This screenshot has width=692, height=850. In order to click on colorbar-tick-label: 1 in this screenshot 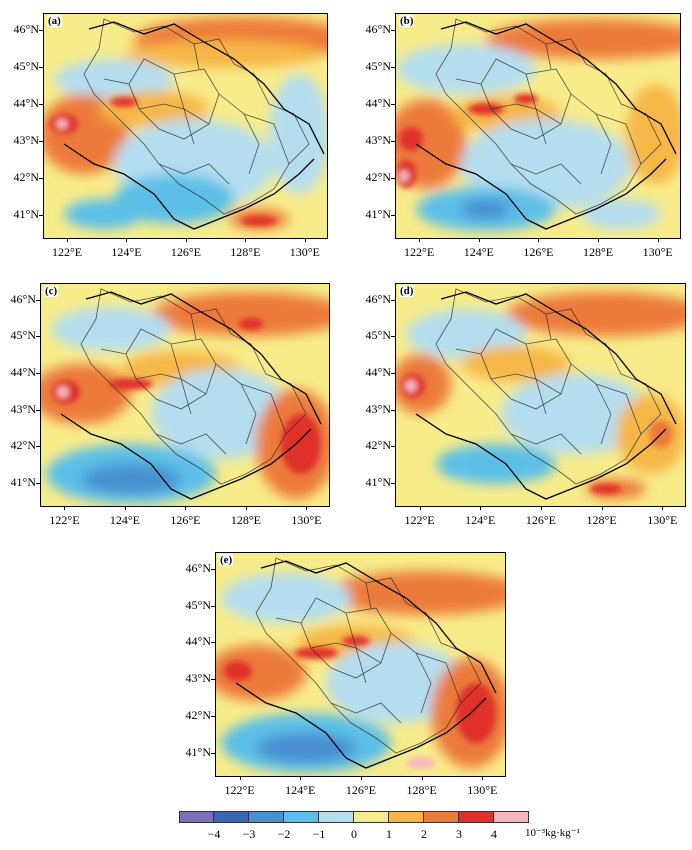, I will do `click(389, 834)`.